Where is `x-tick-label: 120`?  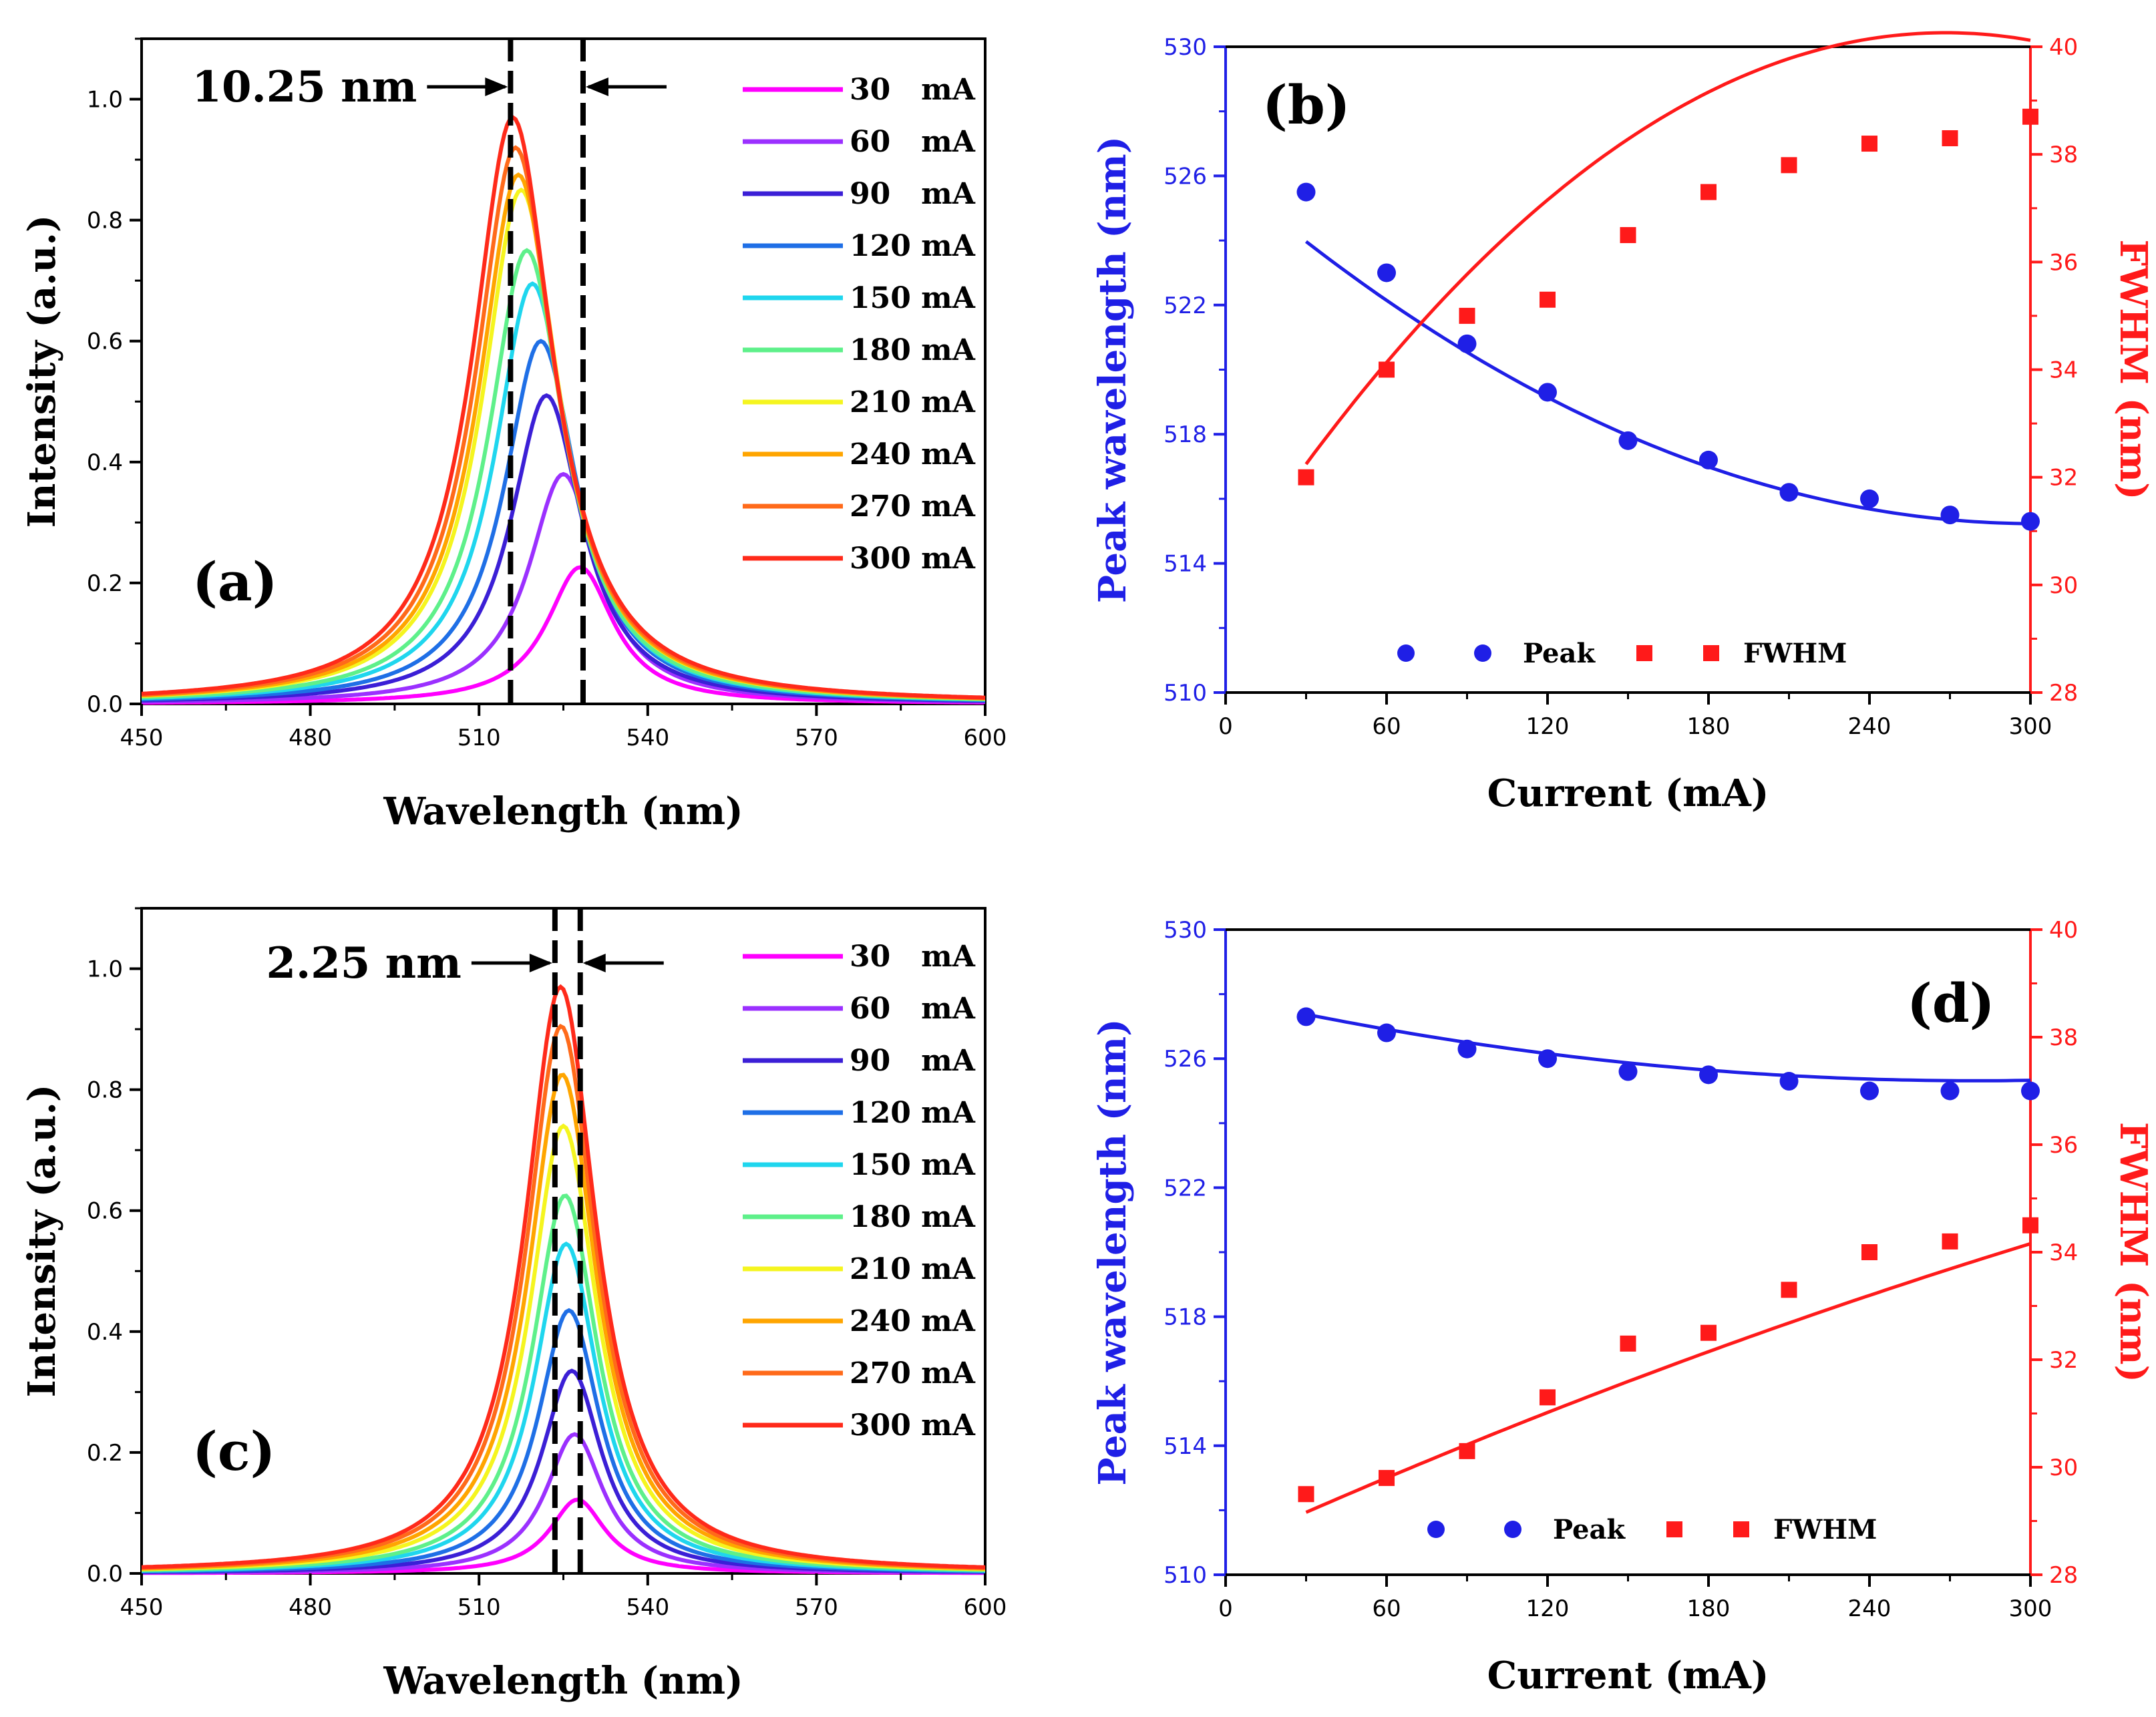
x-tick-label: 120 is located at coordinates (1548, 726).